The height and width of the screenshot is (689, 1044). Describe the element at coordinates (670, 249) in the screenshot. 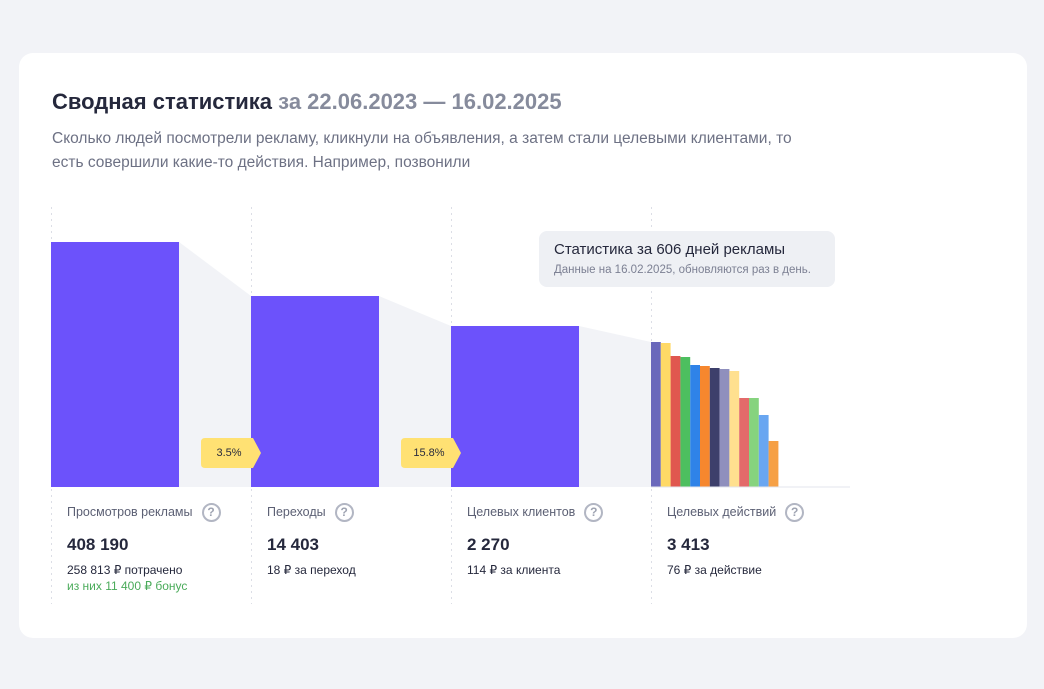

I see `tooltip-title: Статистика за 606 дней рекламы` at that location.